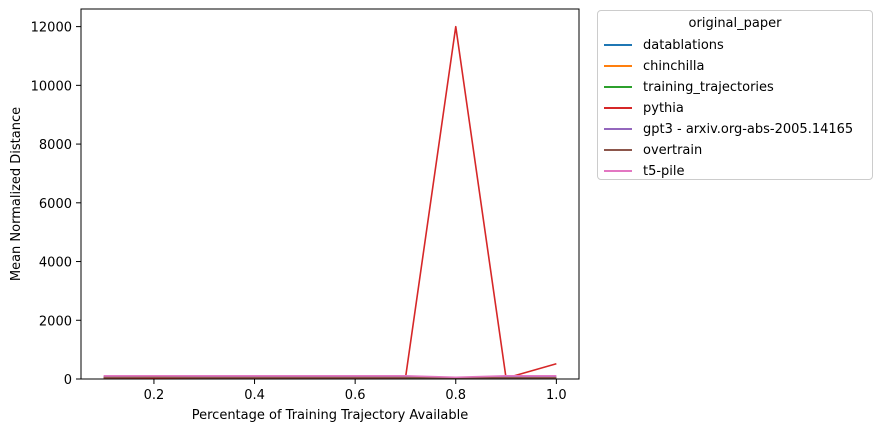  Describe the element at coordinates (51, 28) in the screenshot. I see `y-tick-label: 12000` at that location.